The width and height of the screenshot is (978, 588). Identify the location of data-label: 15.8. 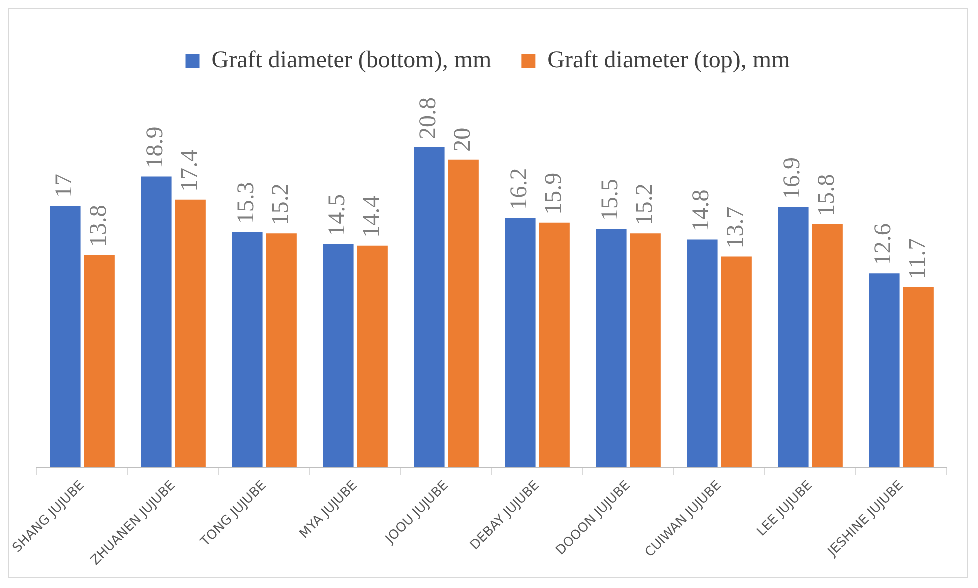
(827, 195).